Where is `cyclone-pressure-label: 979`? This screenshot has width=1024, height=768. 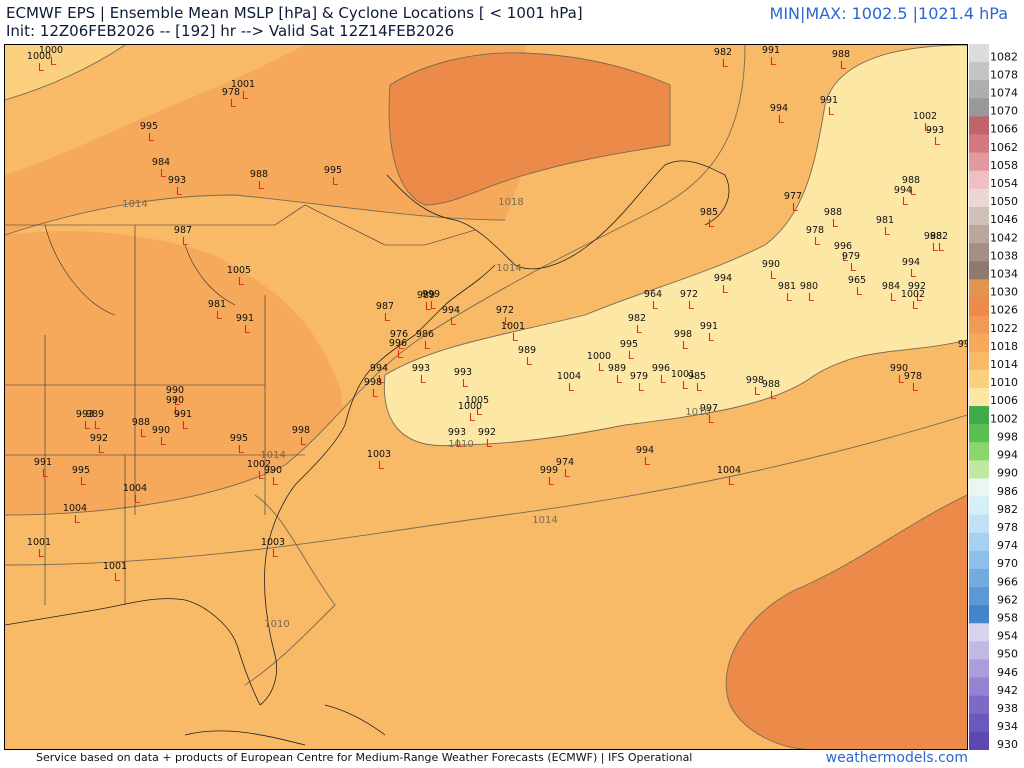
cyclone-pressure-label: 979 is located at coordinates (639, 376).